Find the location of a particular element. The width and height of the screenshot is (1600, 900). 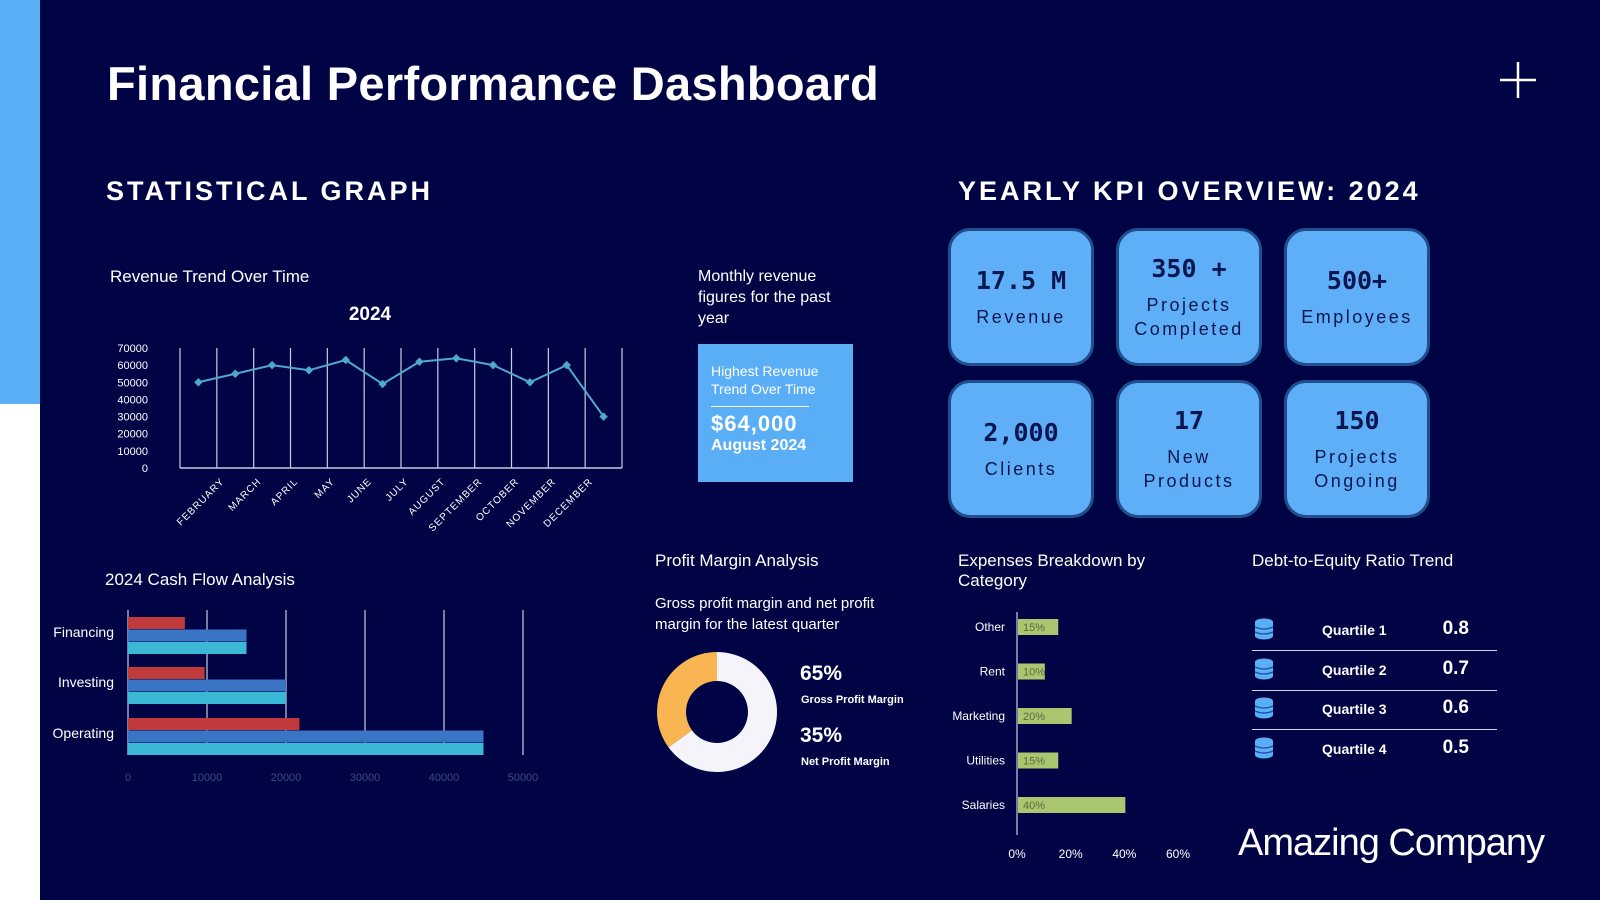

category-label: Rent is located at coordinates (993, 672).